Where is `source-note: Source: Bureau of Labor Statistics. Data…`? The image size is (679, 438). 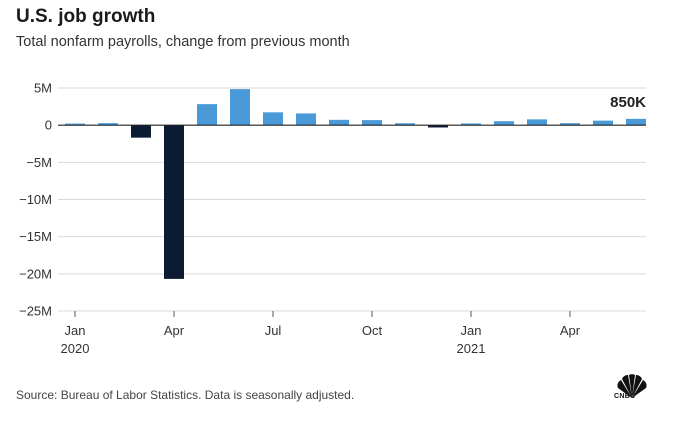 source-note: Source: Bureau of Labor Statistics. Data… is located at coordinates (185, 395).